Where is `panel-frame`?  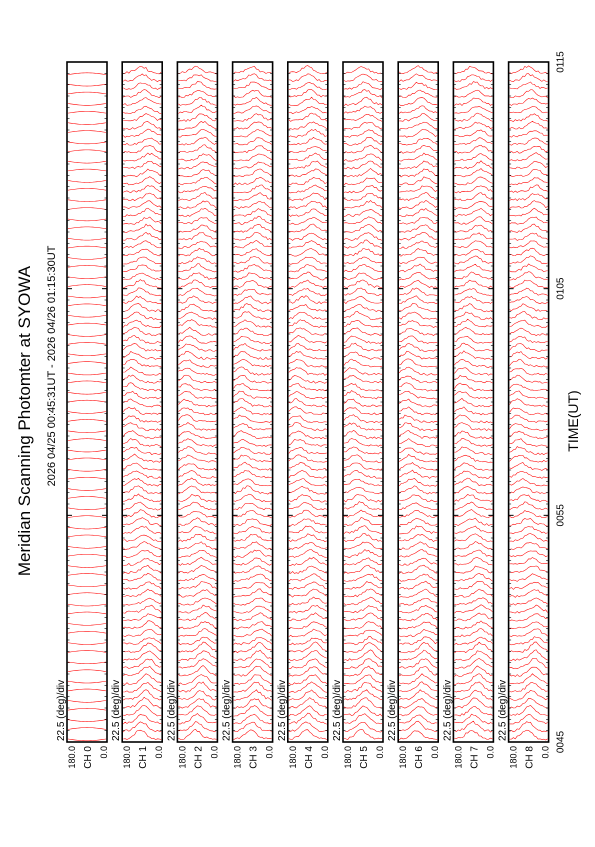
panel-frame is located at coordinates (87, 402).